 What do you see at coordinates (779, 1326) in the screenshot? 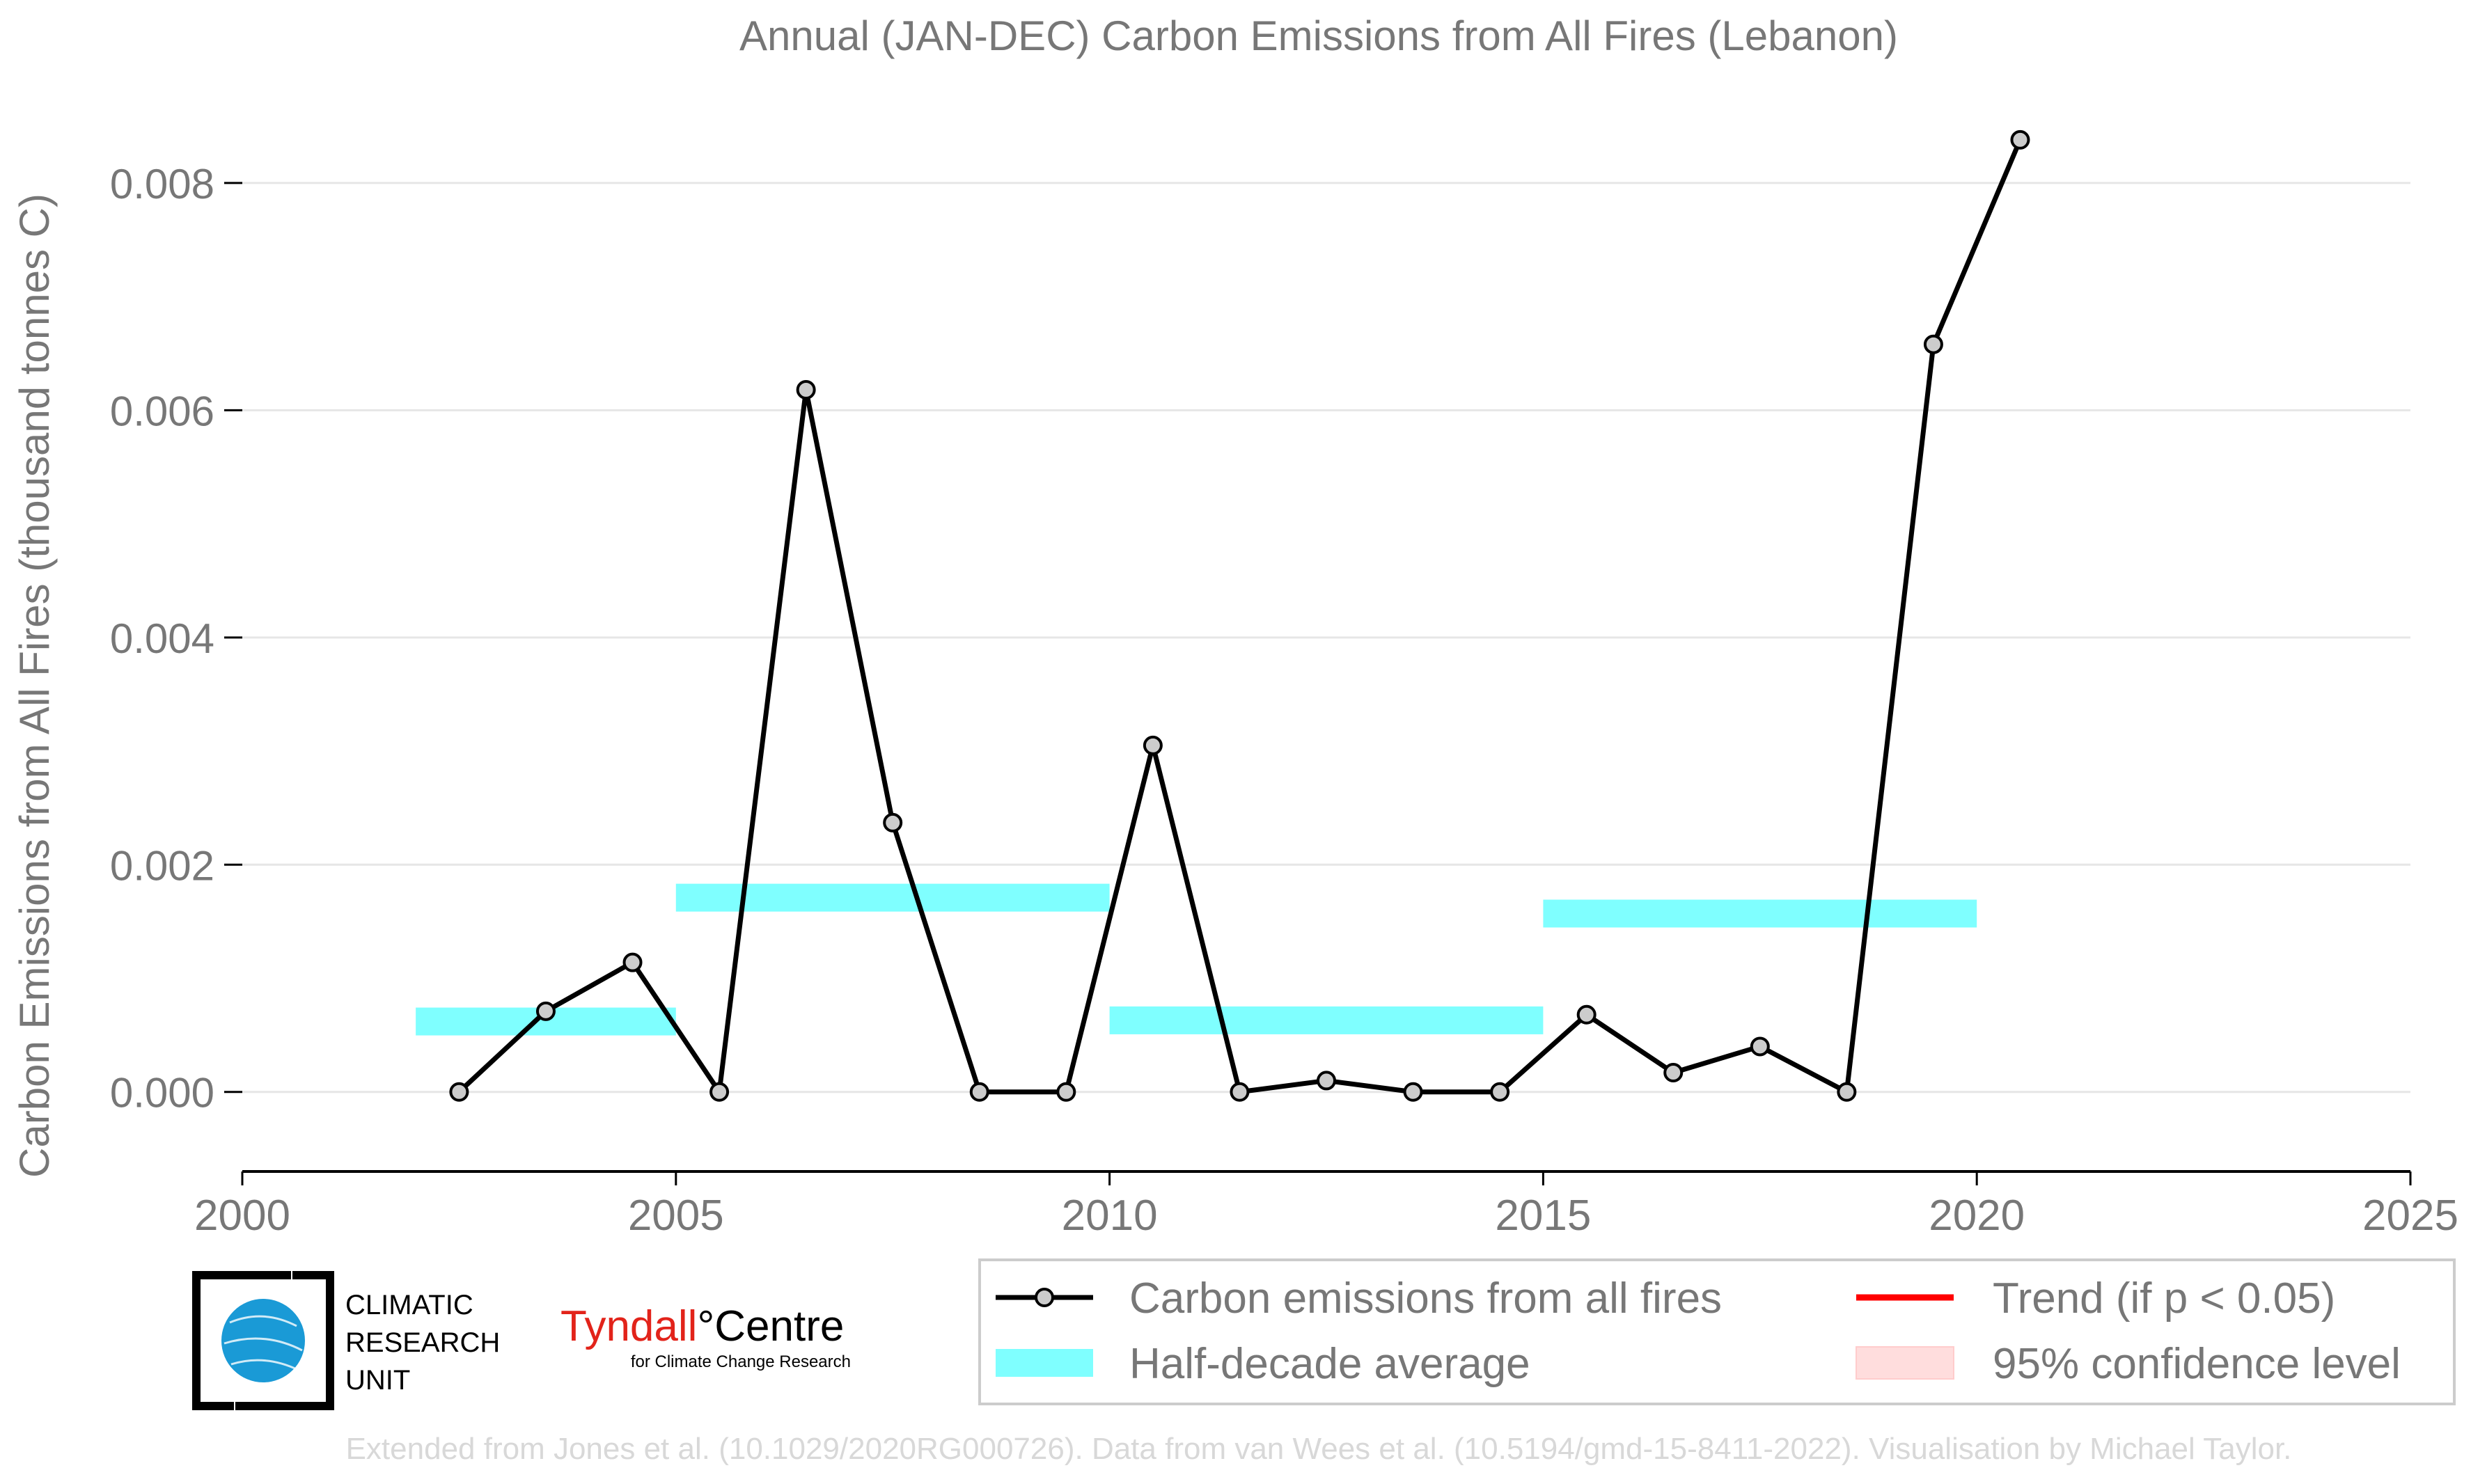
I see `tyndall-logo-centre: Centre` at bounding box center [779, 1326].